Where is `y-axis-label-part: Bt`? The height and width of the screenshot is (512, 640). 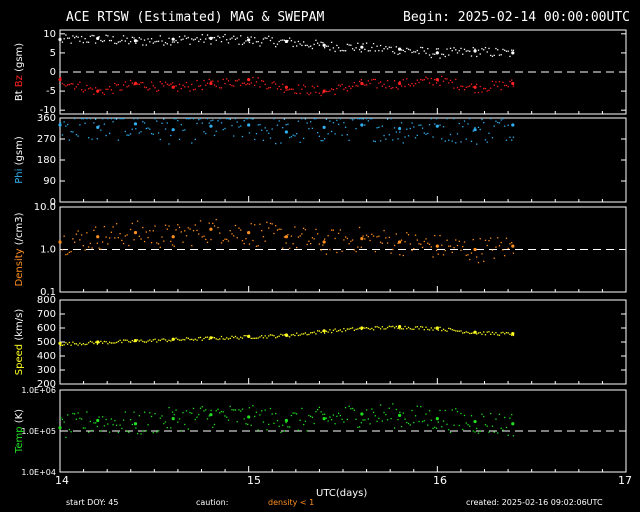 y-axis-label-part: Bt is located at coordinates (19, 95).